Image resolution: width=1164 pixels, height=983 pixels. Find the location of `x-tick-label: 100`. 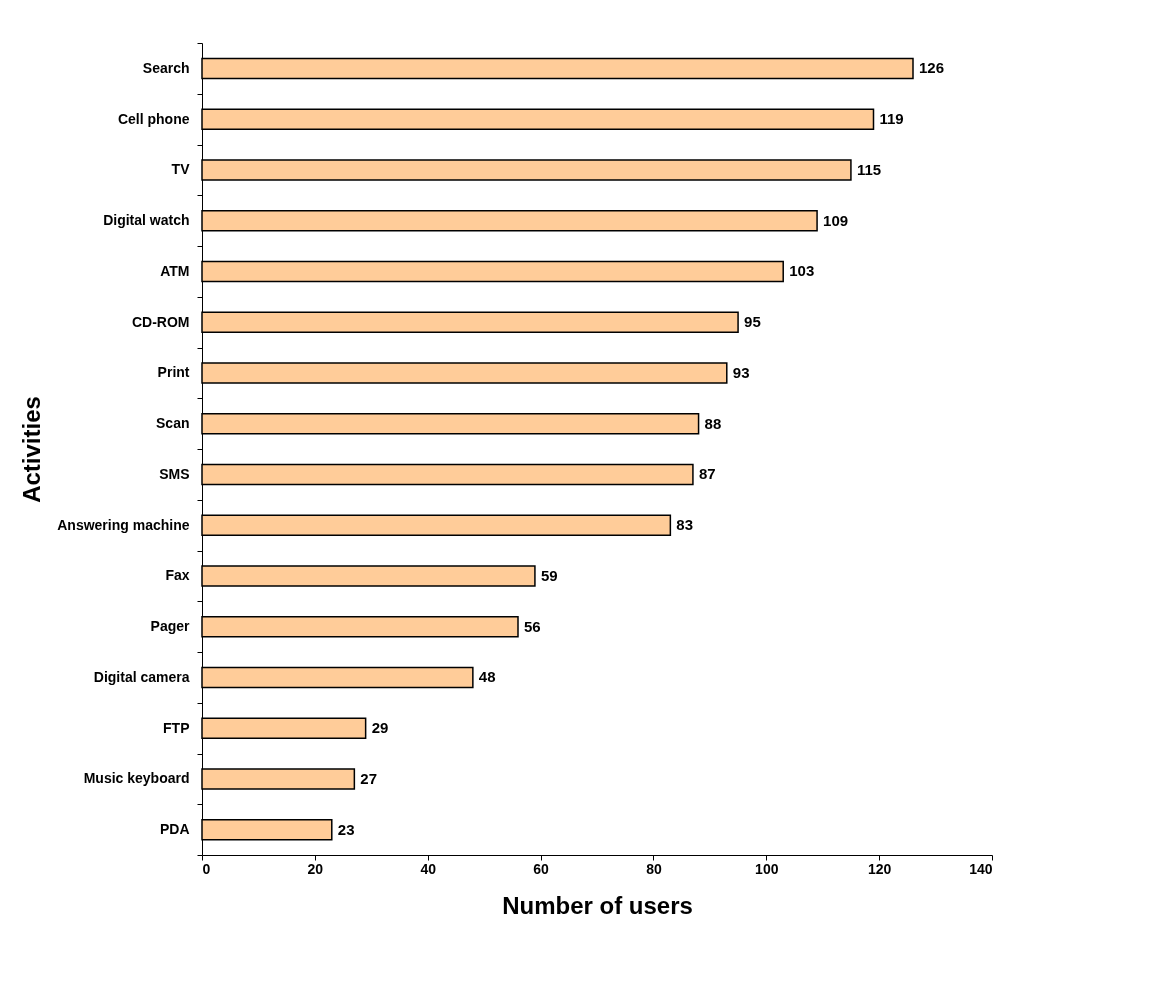

x-tick-label: 100 is located at coordinates (767, 868).